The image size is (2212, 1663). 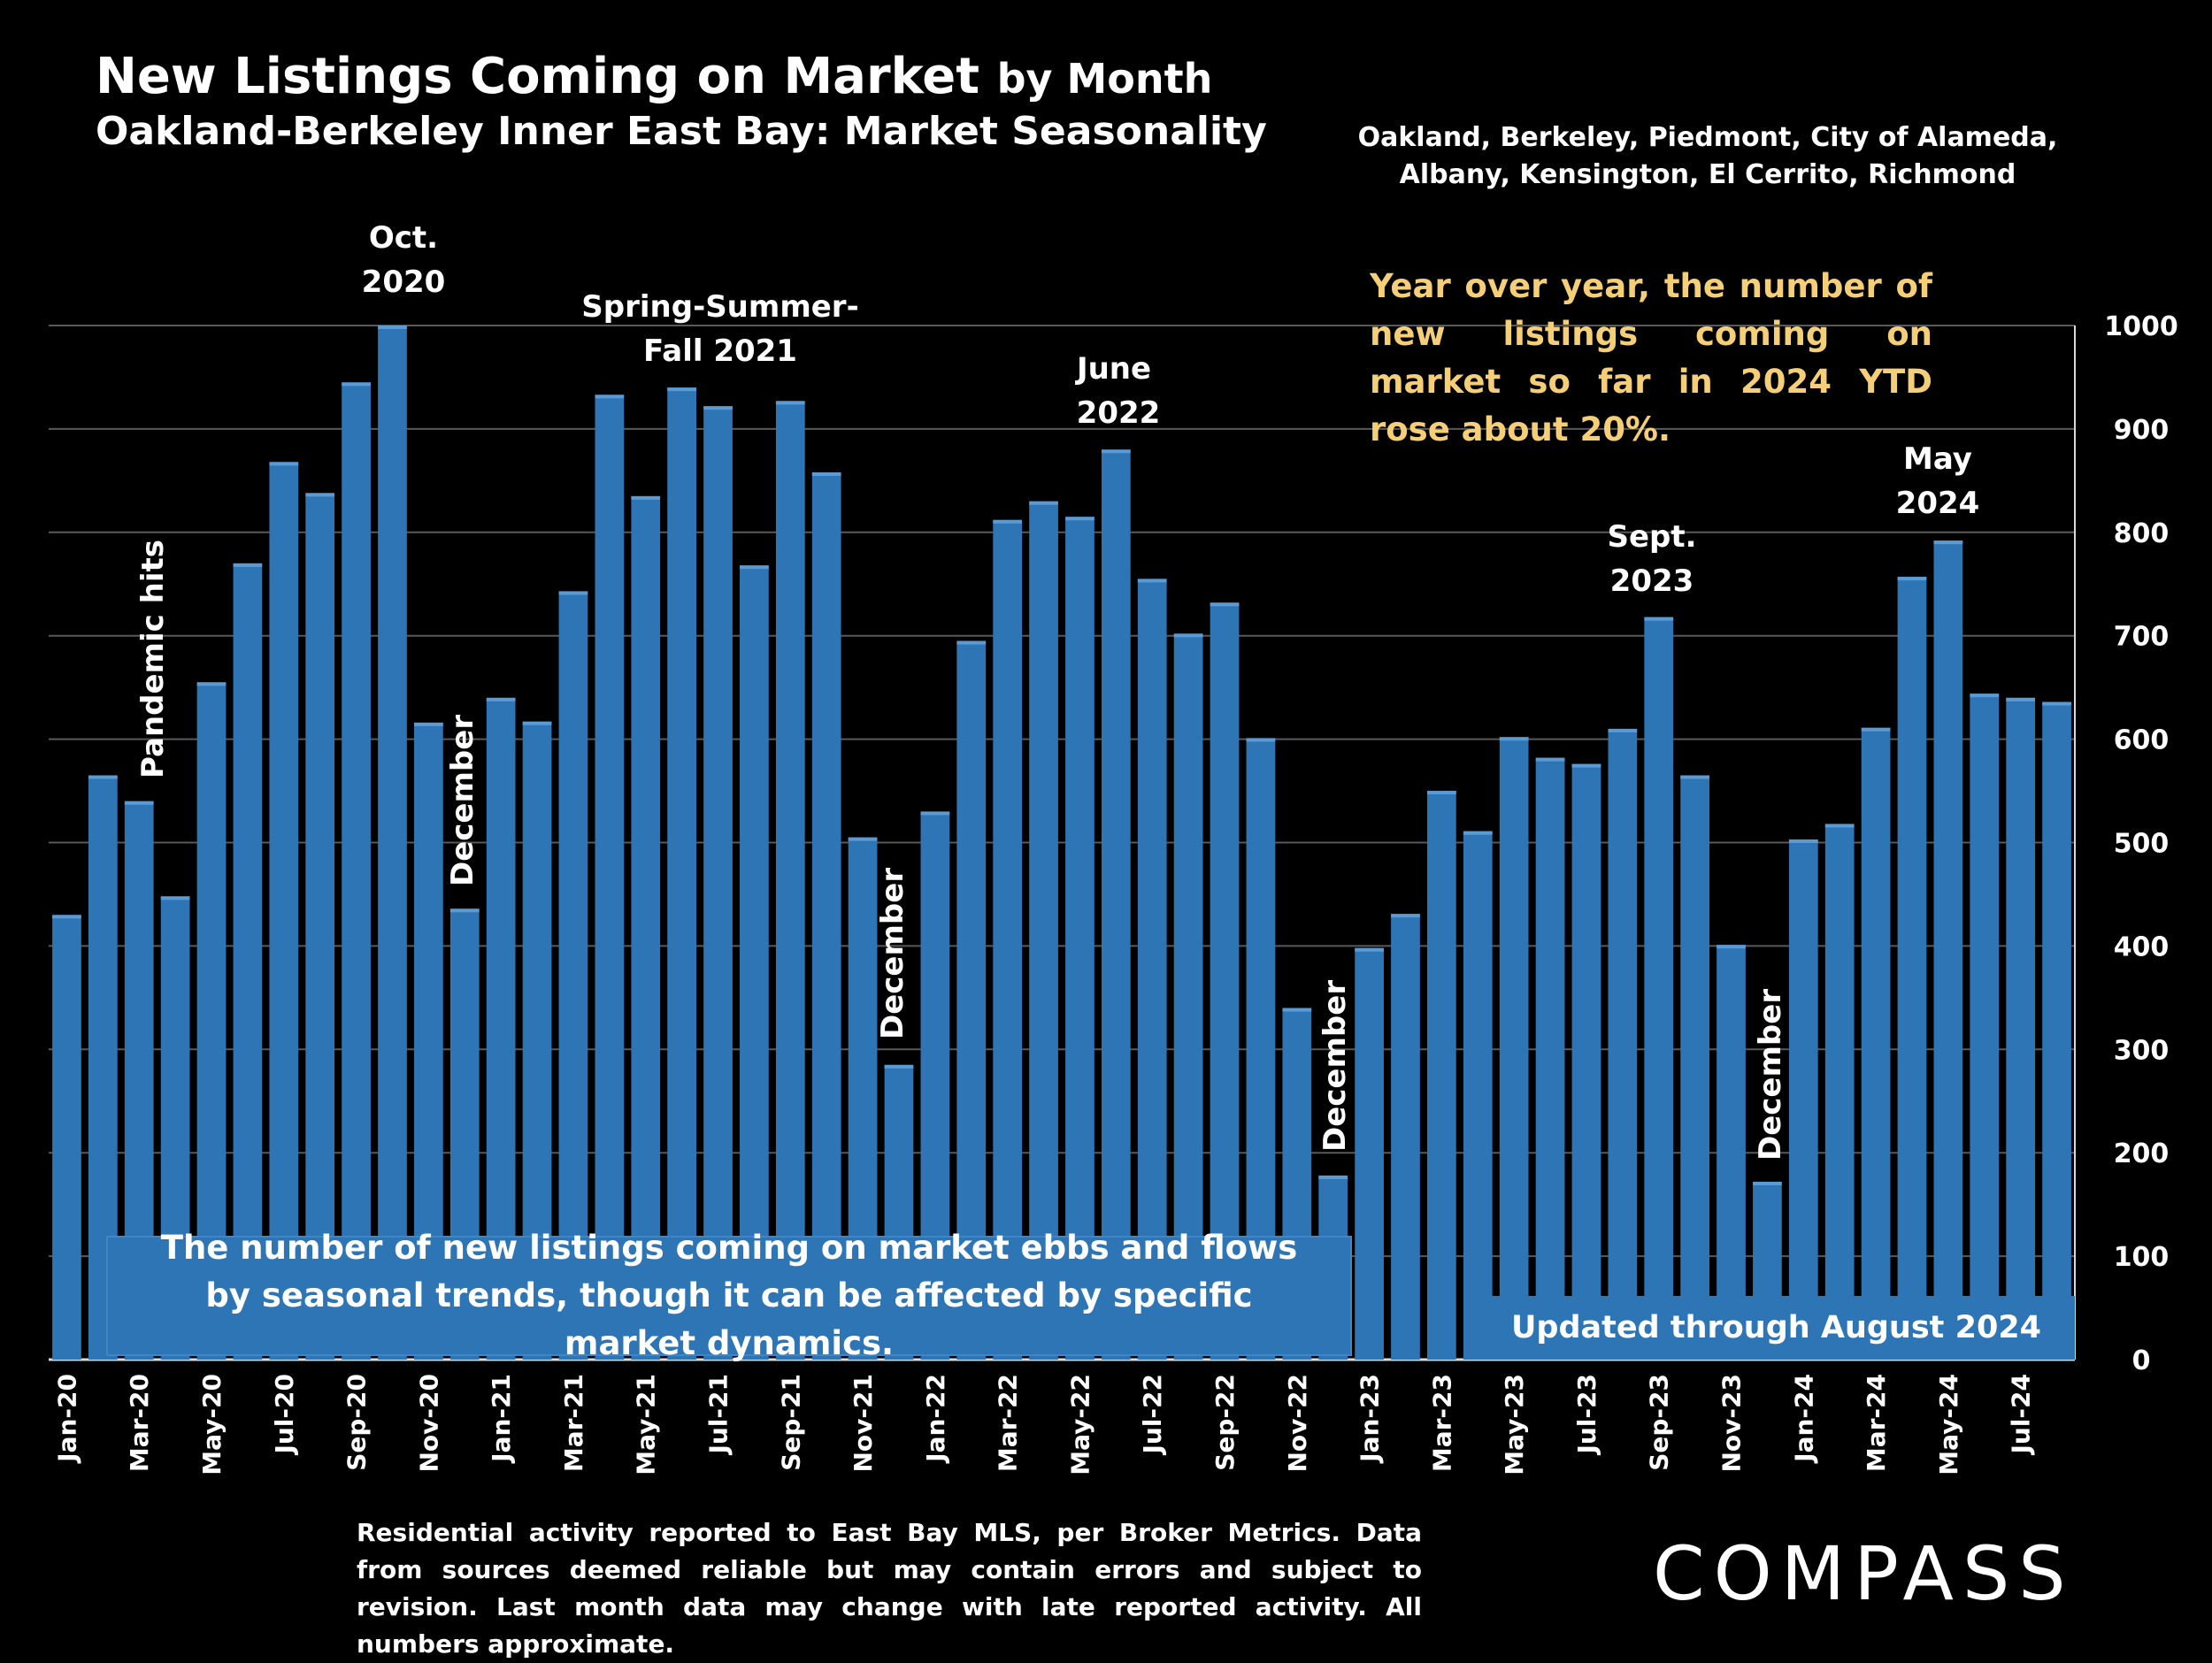 What do you see at coordinates (718, 1415) in the screenshot?
I see `x-tick-label: Jul-21` at bounding box center [718, 1415].